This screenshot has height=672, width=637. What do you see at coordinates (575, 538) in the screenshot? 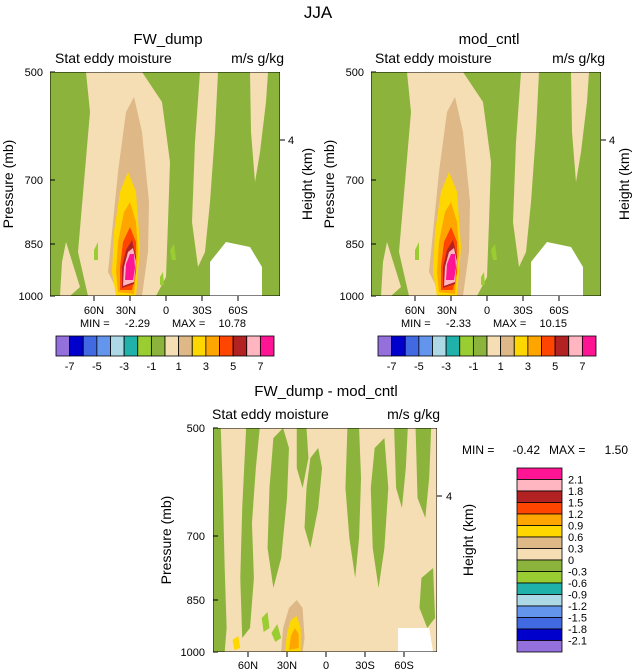
I see `colorbar-label: 0.6` at bounding box center [575, 538].